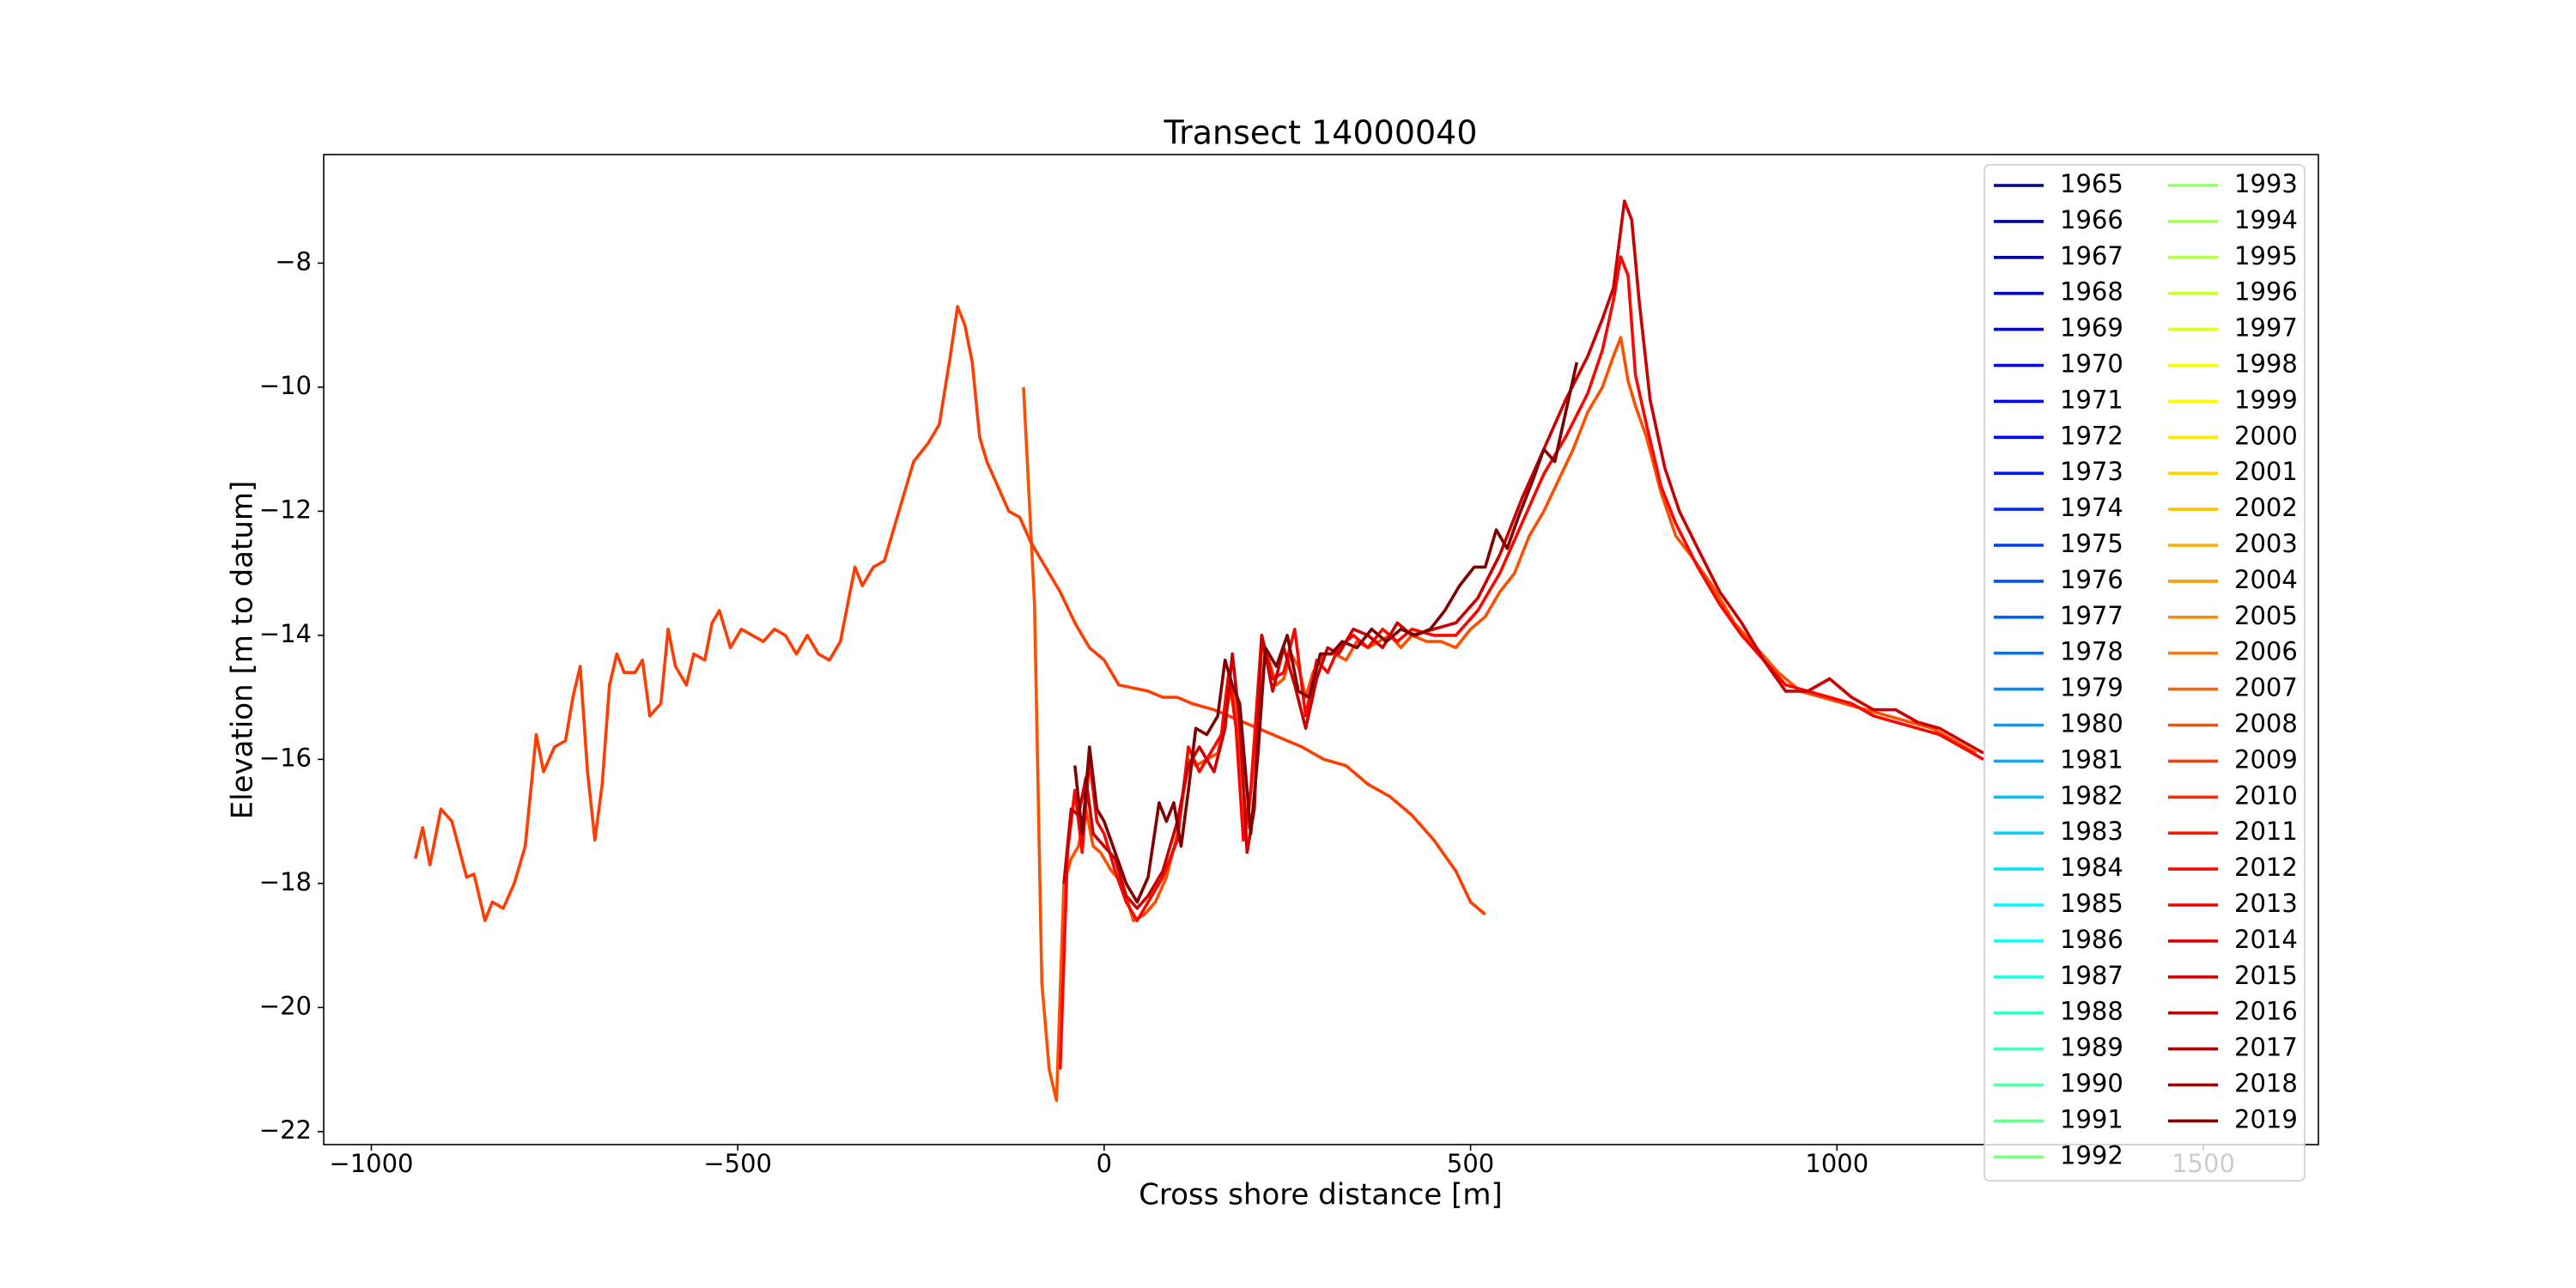  I want to click on legend-label: 1980, so click(2091, 724).